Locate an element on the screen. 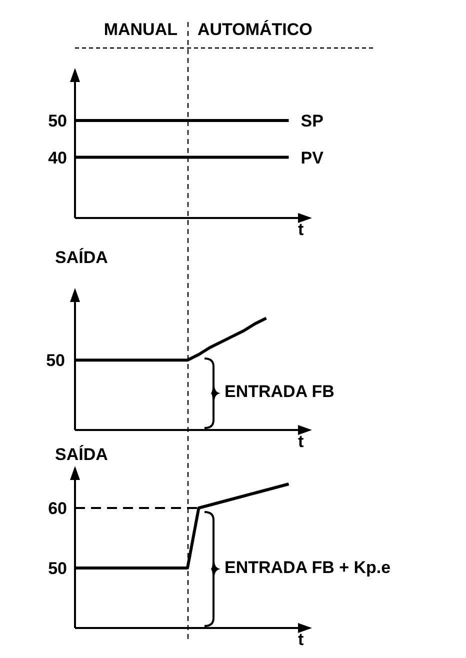 This screenshot has height=658, width=466. y-tick-label: 60 is located at coordinates (57, 508).